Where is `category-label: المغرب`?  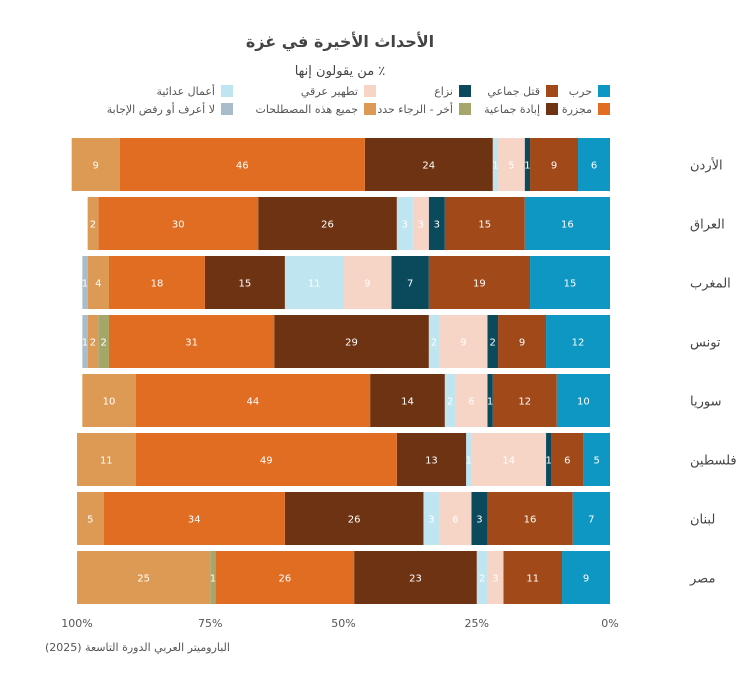
category-label: المغرب is located at coordinates (710, 284).